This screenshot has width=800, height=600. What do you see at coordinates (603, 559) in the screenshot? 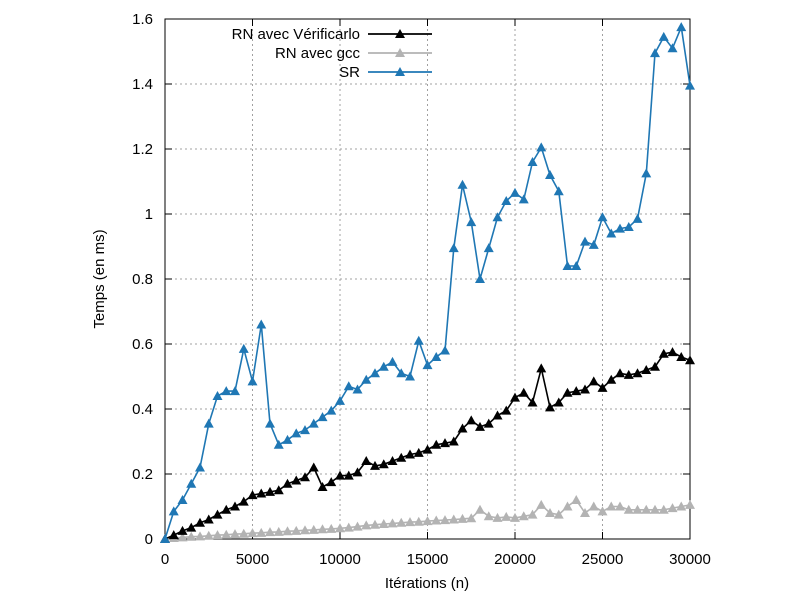
I see `x-tick-label: 25000` at bounding box center [603, 559].